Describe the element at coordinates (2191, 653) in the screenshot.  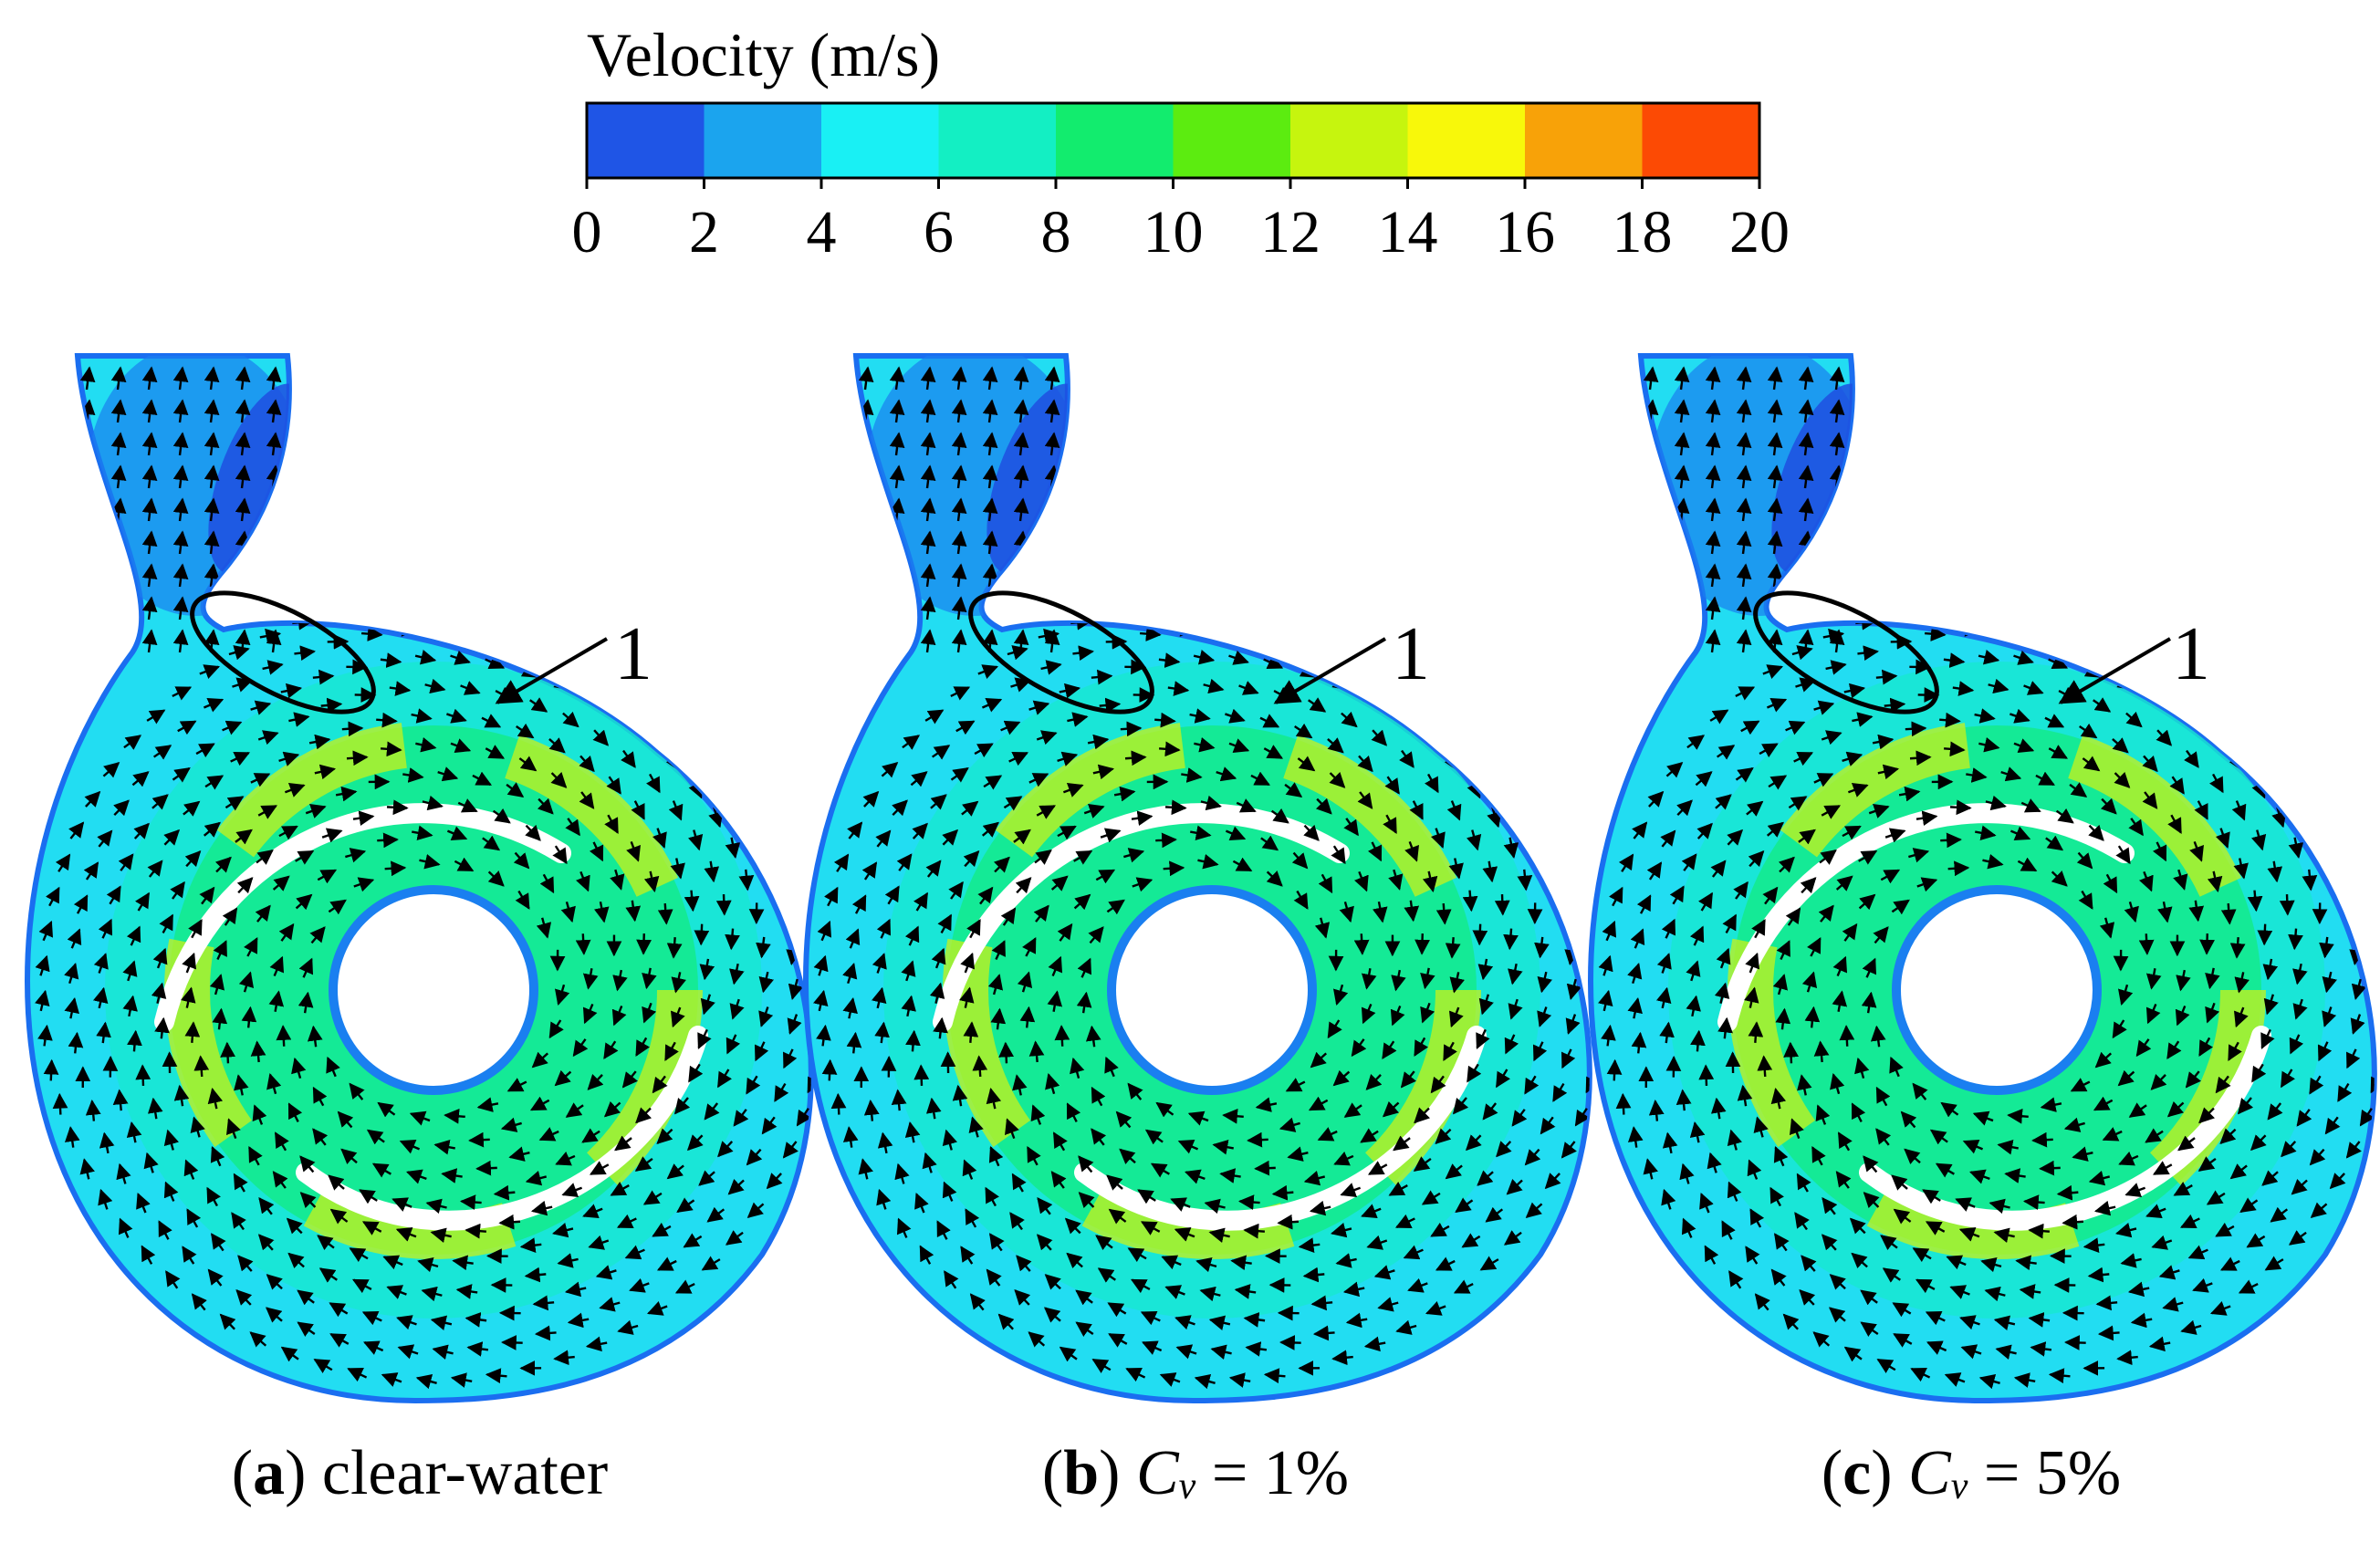
I see `marker-label-c: 1` at that location.